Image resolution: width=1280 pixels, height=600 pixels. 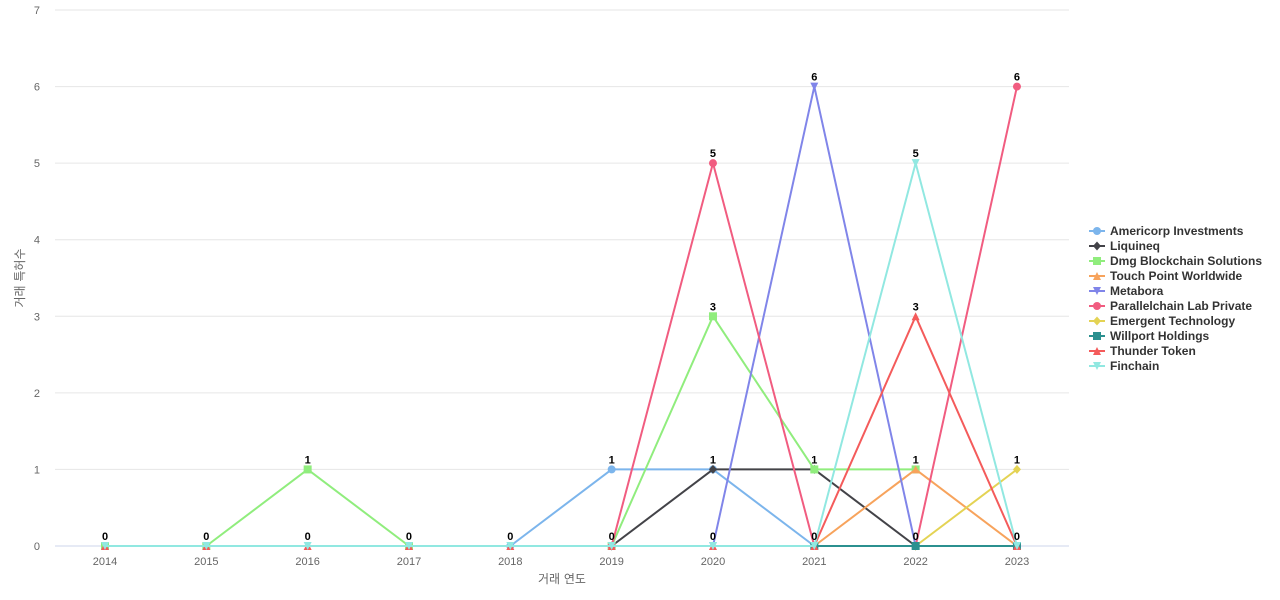 What do you see at coordinates (1135, 246) in the screenshot?
I see `legend-label: Liquineq` at bounding box center [1135, 246].